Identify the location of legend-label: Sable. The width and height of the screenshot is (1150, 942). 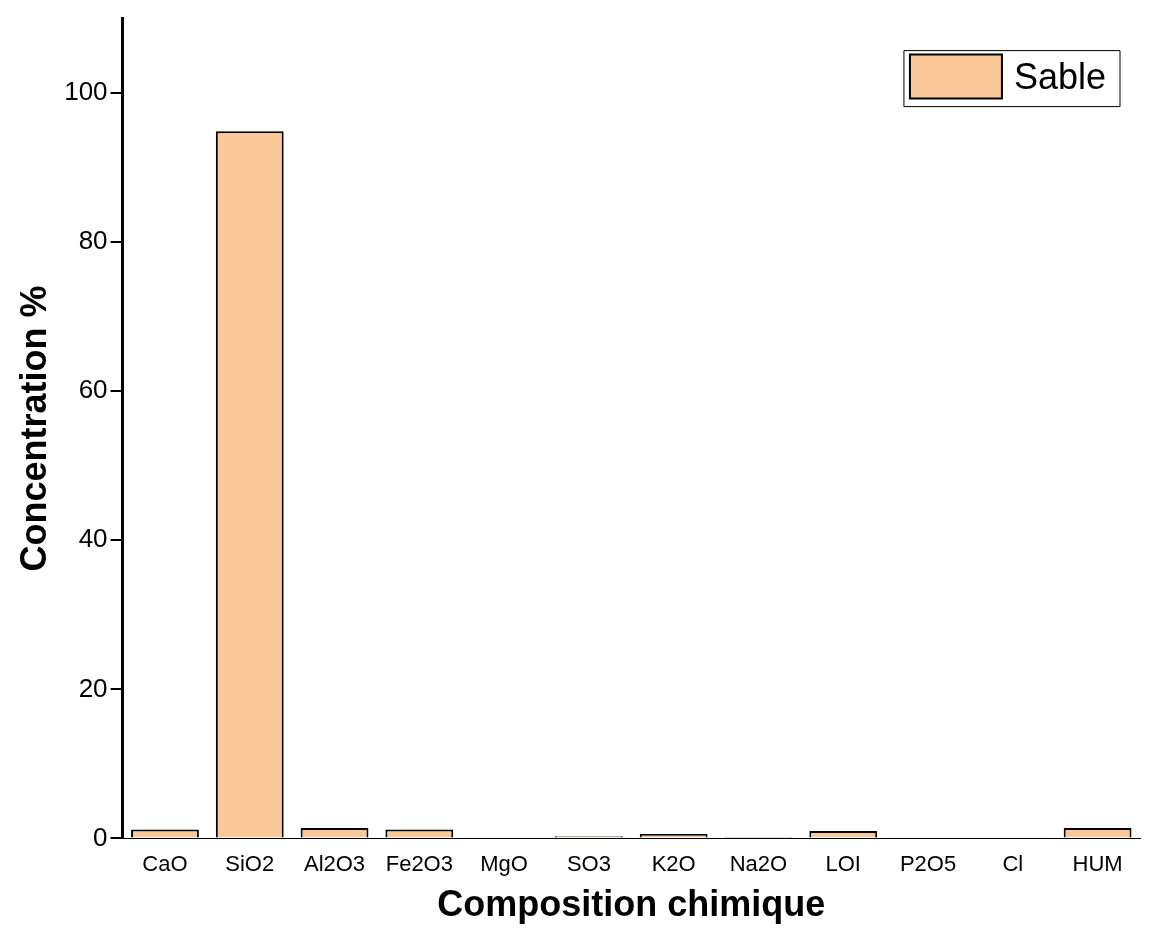
(1059, 76).